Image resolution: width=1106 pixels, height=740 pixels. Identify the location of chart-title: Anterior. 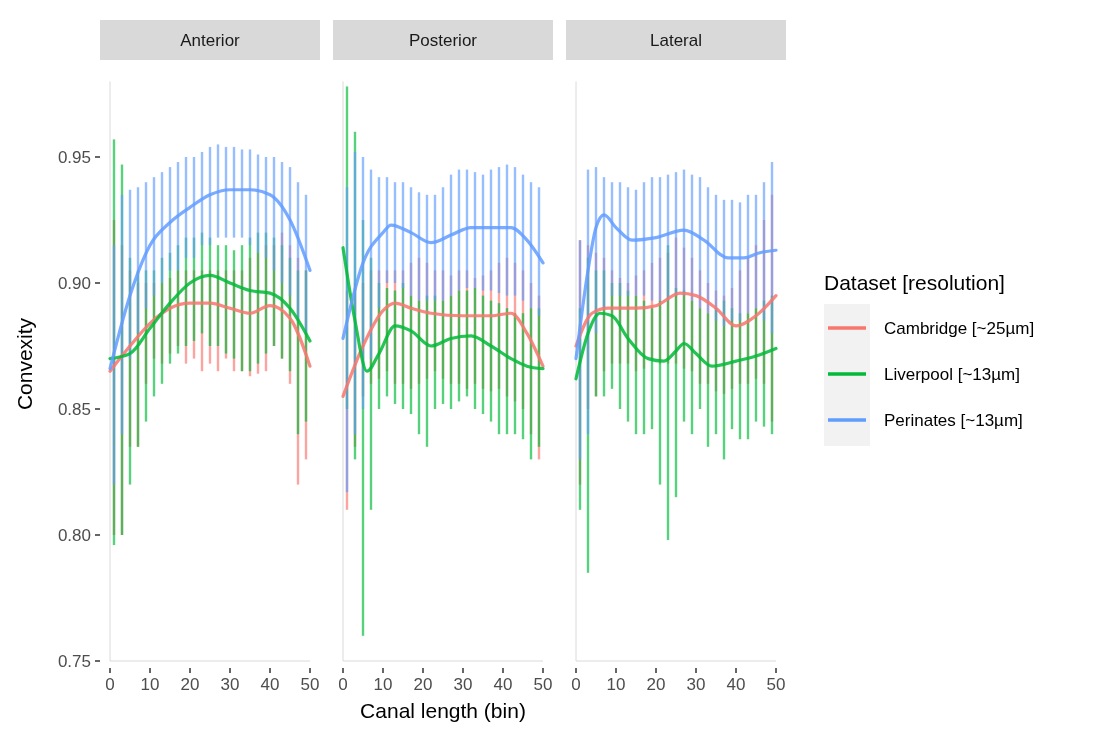
(210, 40).